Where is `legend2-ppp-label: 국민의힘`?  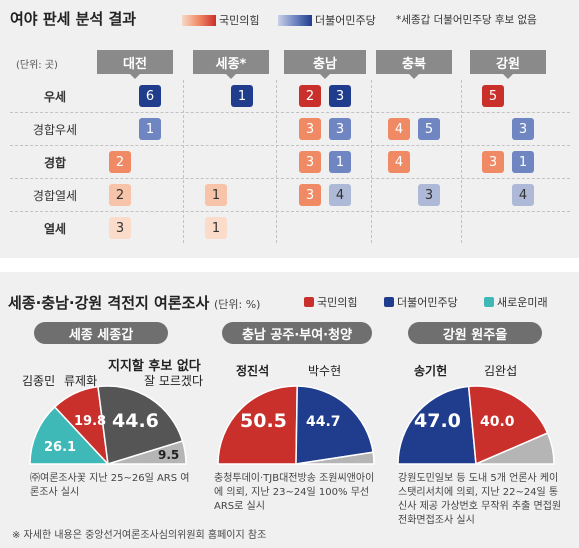 legend2-ppp-label: 국민의힘 is located at coordinates (337, 302).